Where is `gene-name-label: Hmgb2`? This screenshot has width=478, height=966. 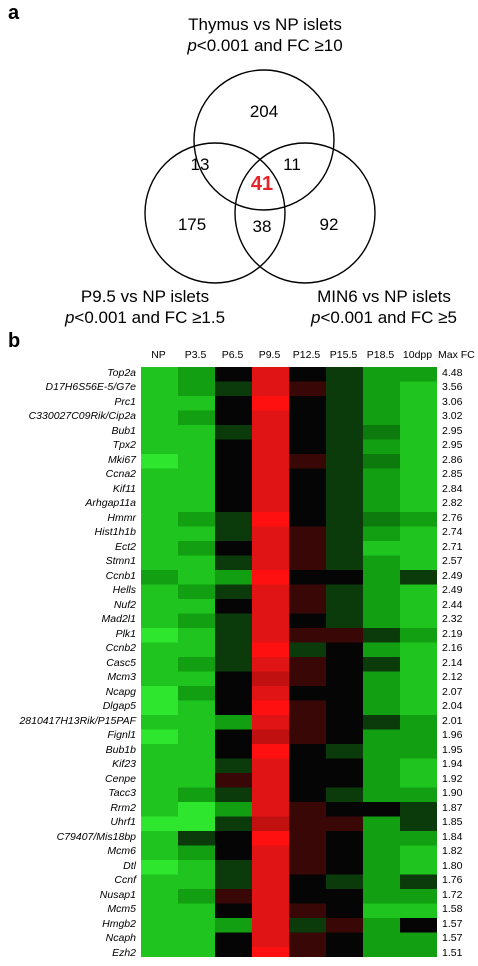 gene-name-label: Hmgb2 is located at coordinates (119, 923).